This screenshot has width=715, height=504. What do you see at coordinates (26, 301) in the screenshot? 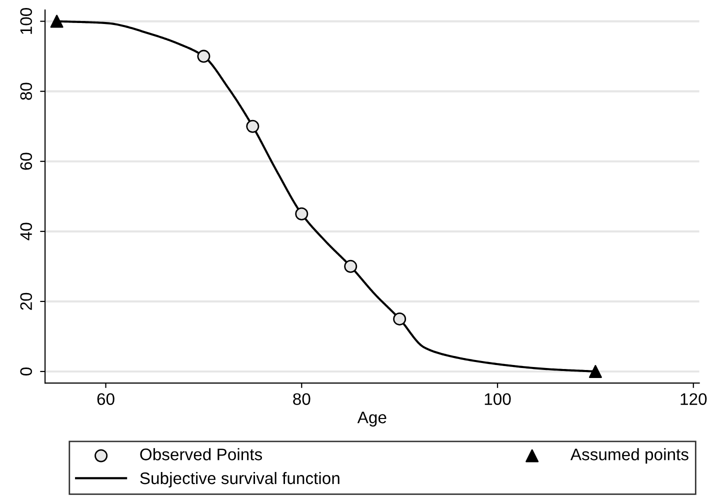
I see `y-tick-label: 20` at bounding box center [26, 301].